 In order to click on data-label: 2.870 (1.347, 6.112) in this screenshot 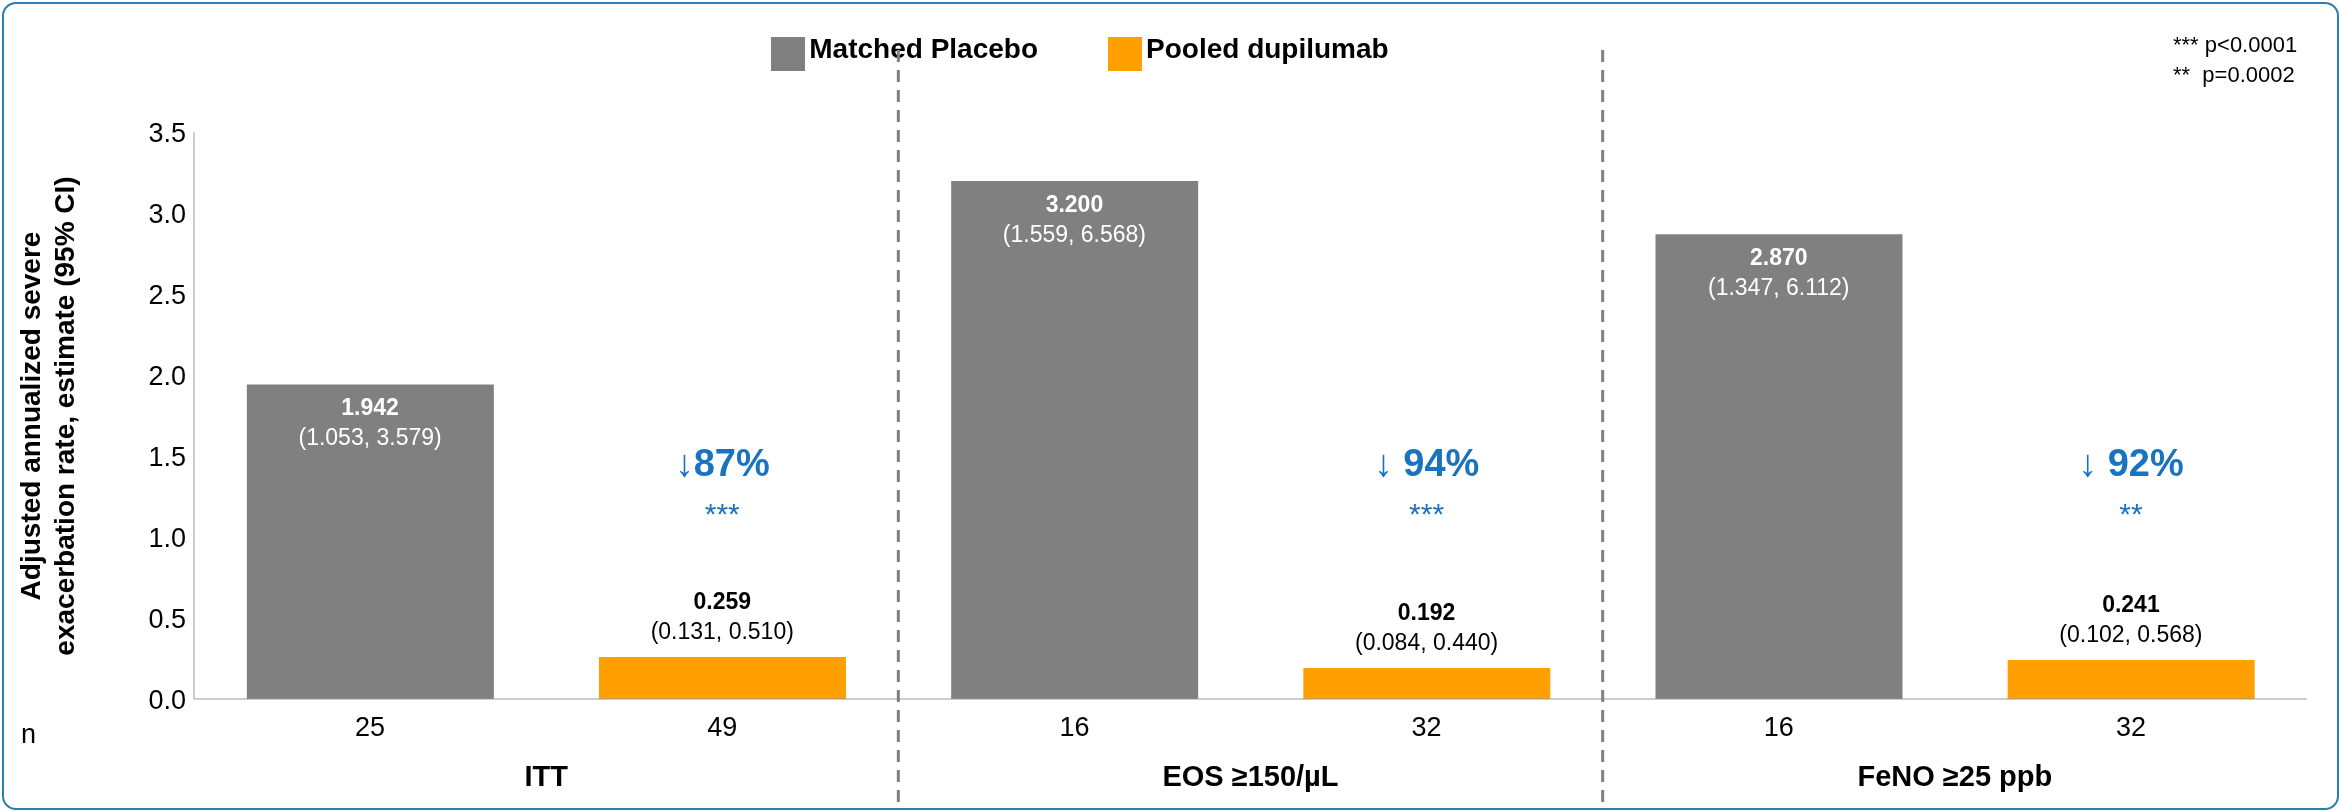, I will do `click(1778, 271)`.